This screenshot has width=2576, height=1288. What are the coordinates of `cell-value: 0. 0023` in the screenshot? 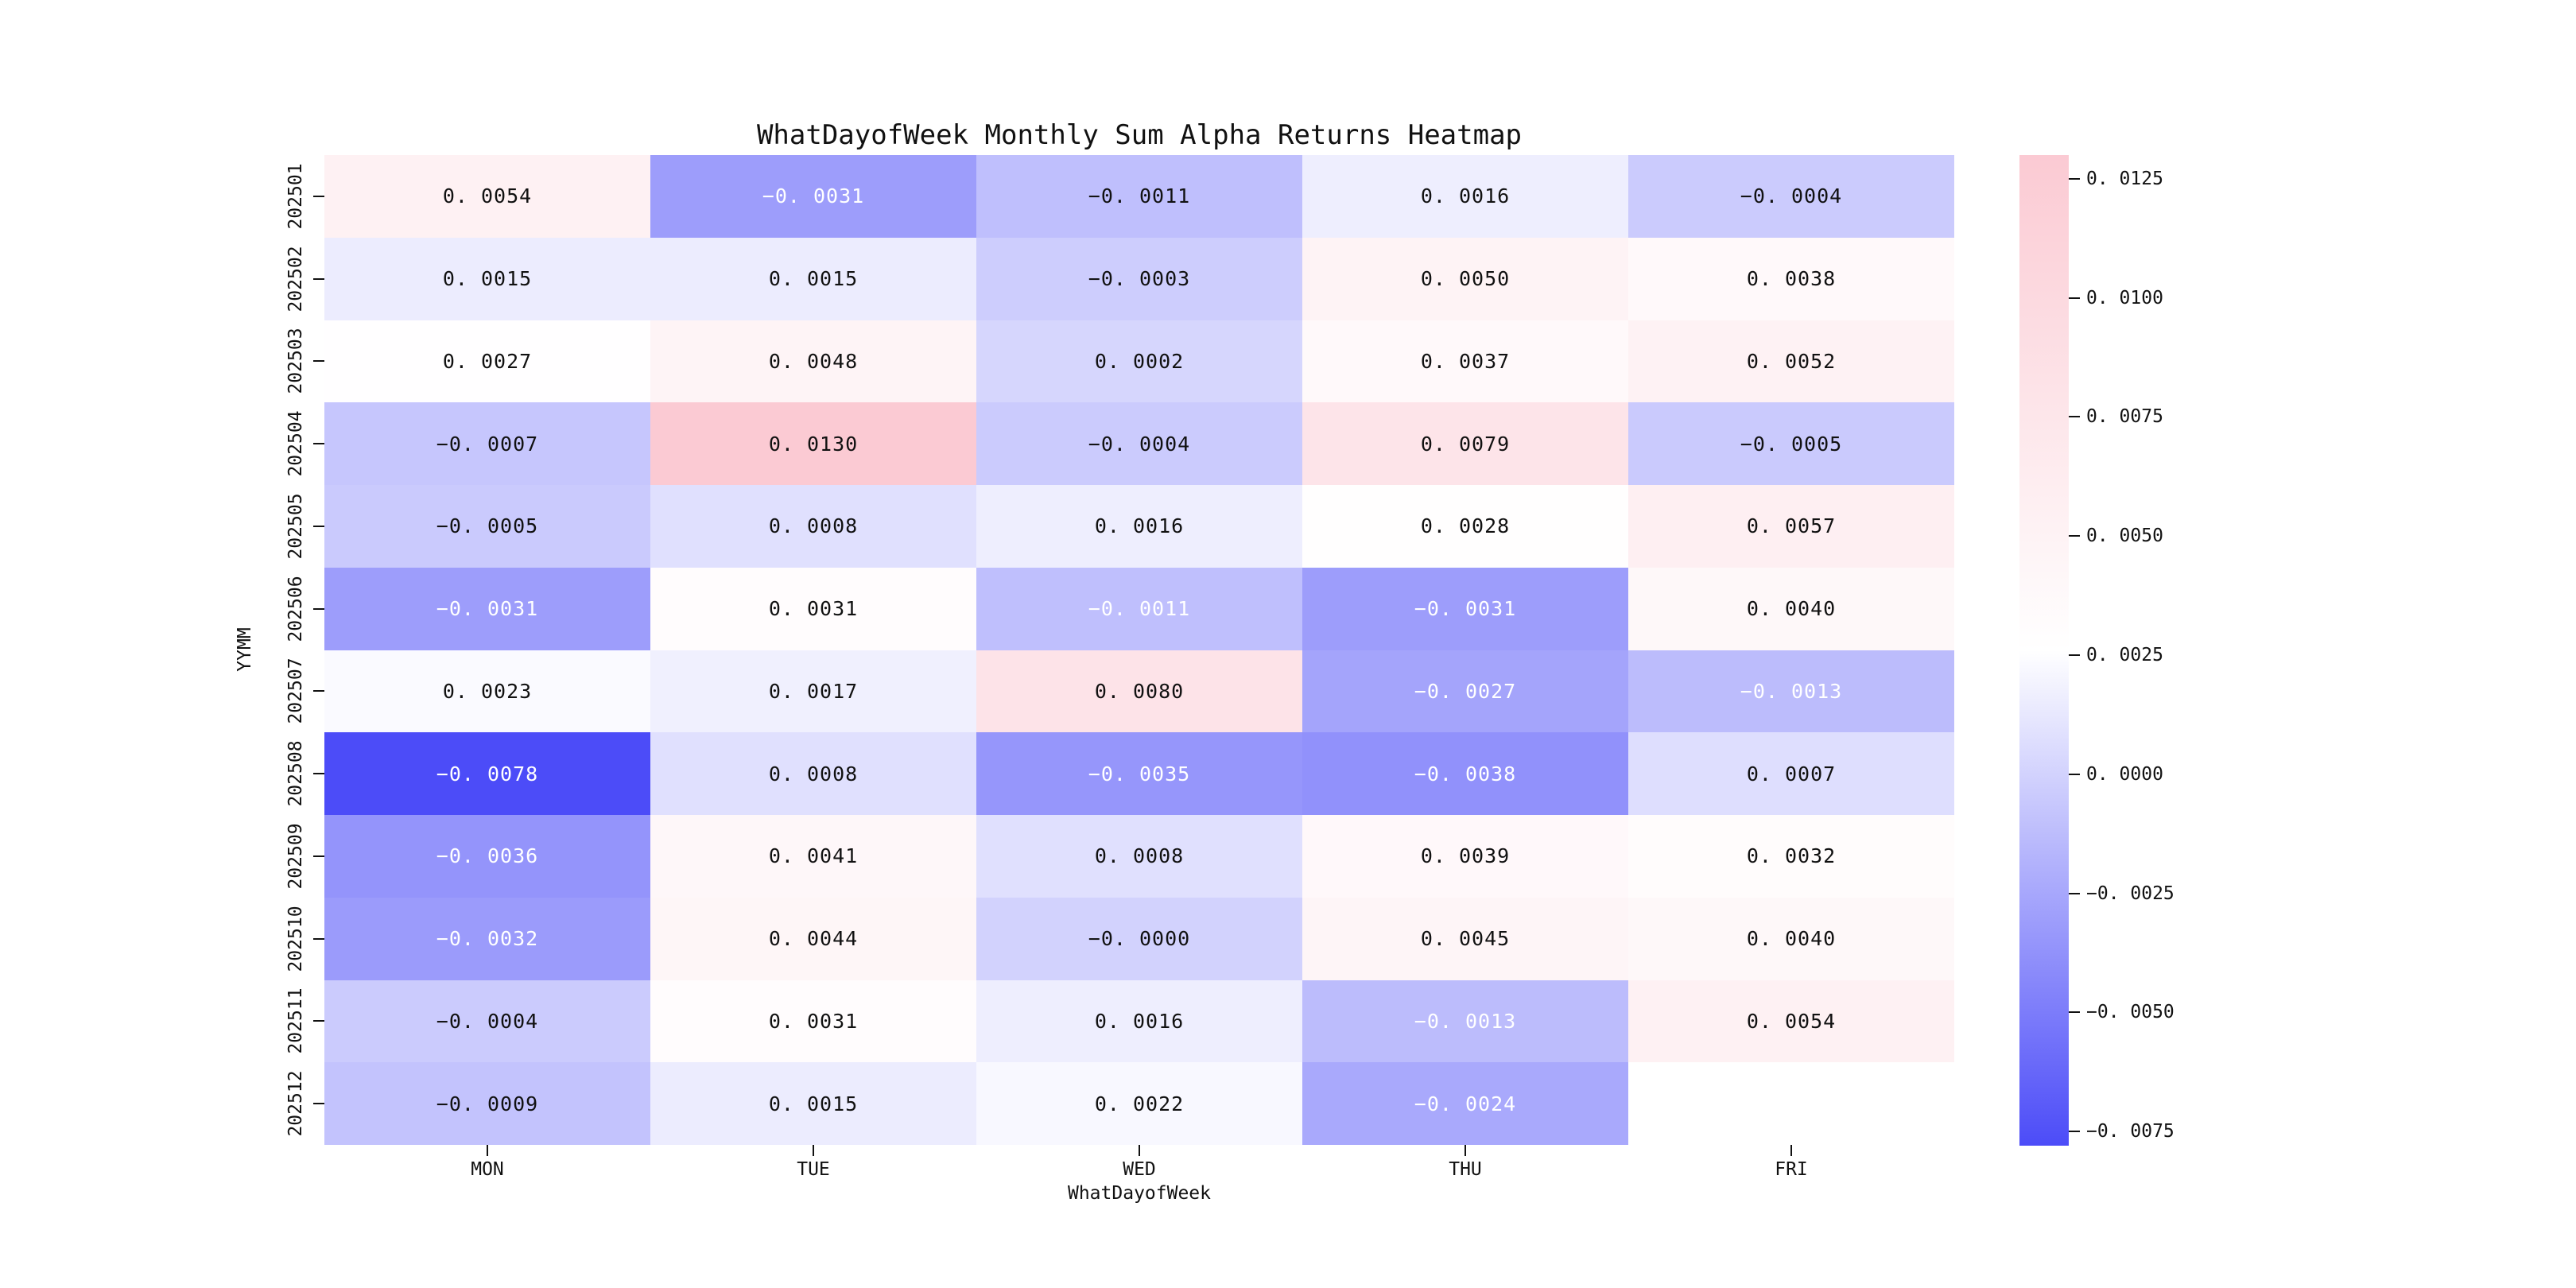 It's located at (487, 691).